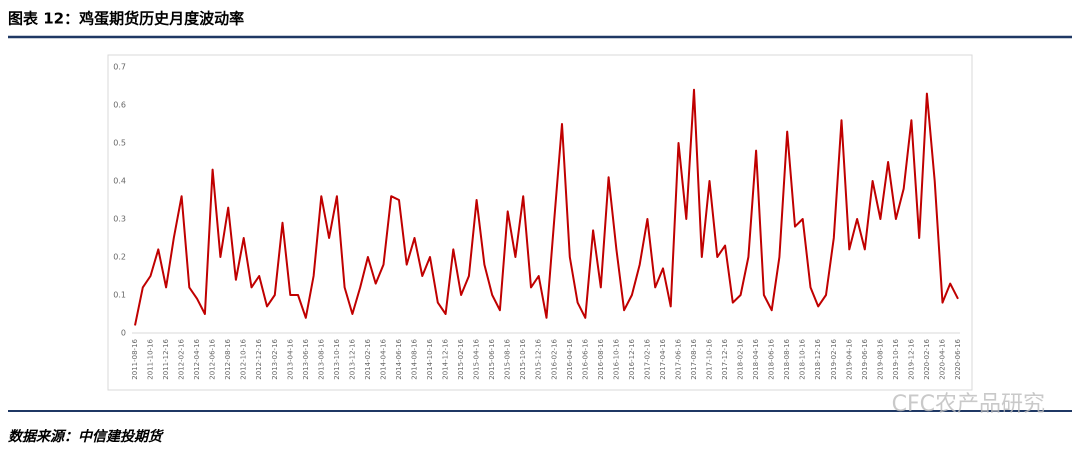 The image size is (1080, 457). I want to click on x-tick-label: 2015-02-16, so click(461, 358).